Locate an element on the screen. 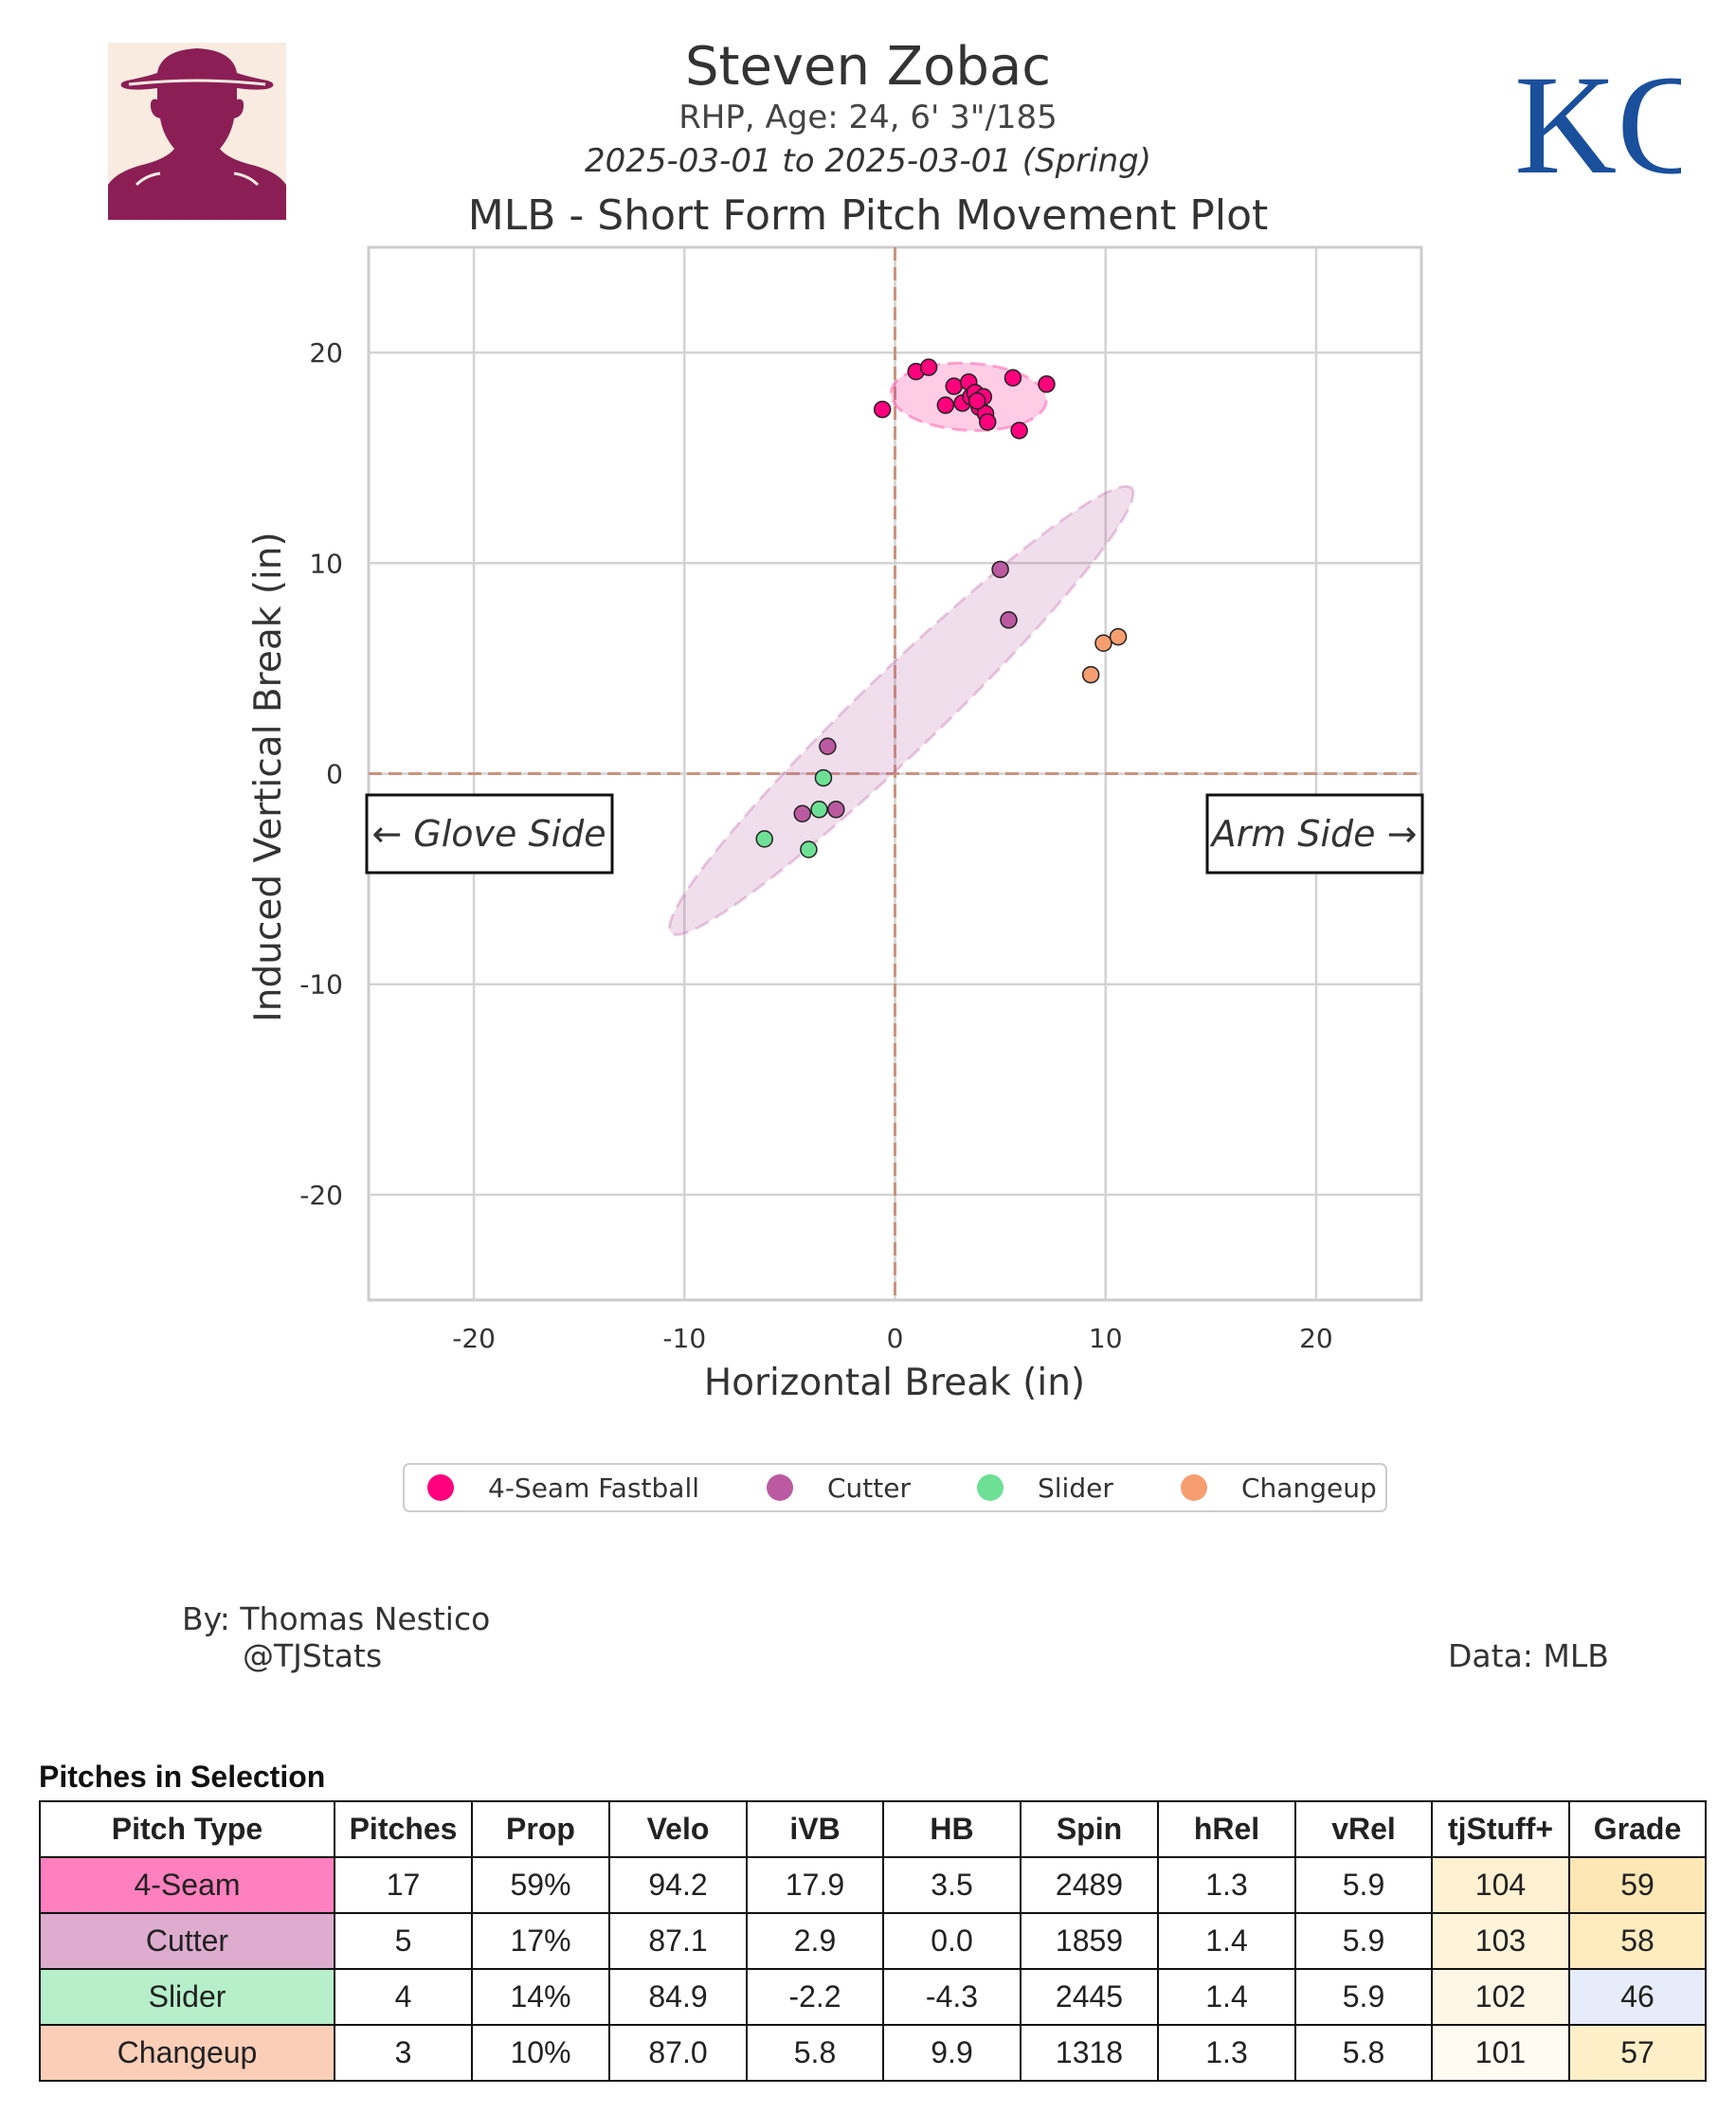  player-bio: RHP, Age: 24, 6' 3"/185 is located at coordinates (868, 117).